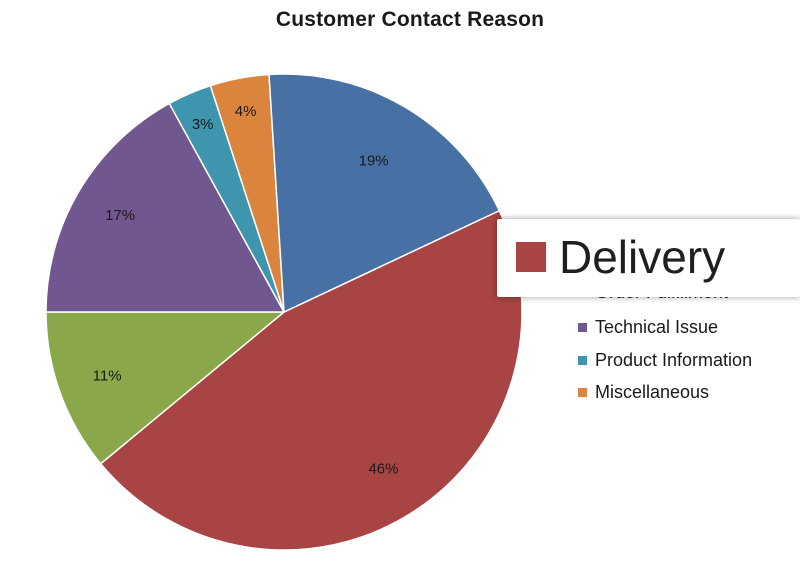  I want to click on legend-item-product-information: Product Information, so click(687, 360).